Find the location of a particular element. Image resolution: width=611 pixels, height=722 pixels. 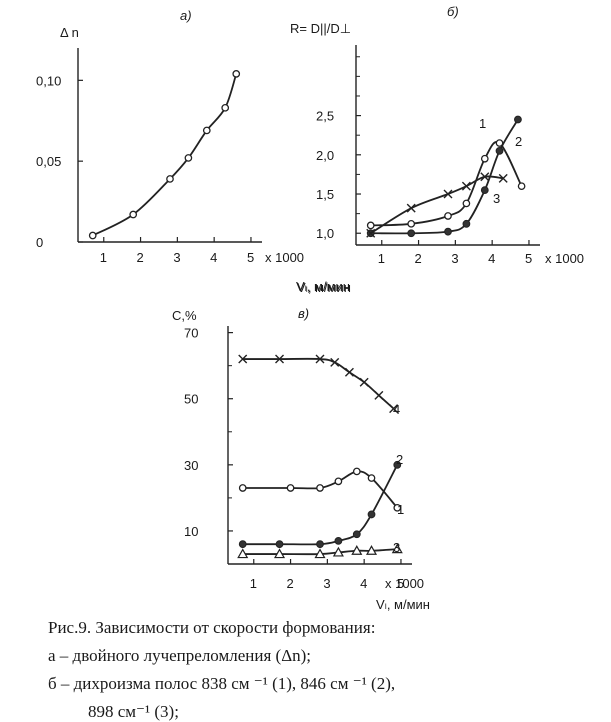

panel-c-y-tick-label: 50 is located at coordinates (191, 399).